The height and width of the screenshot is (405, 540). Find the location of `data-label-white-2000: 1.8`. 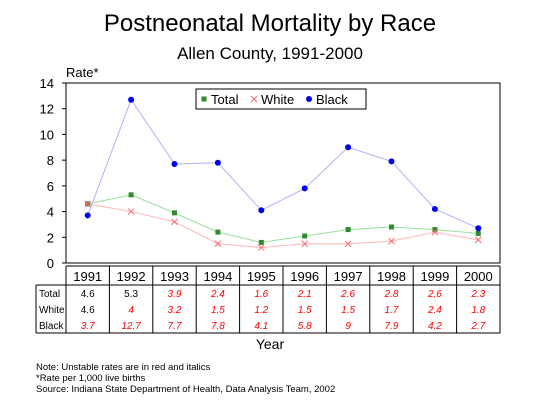

data-label-white-2000: 1.8 is located at coordinates (478, 310).